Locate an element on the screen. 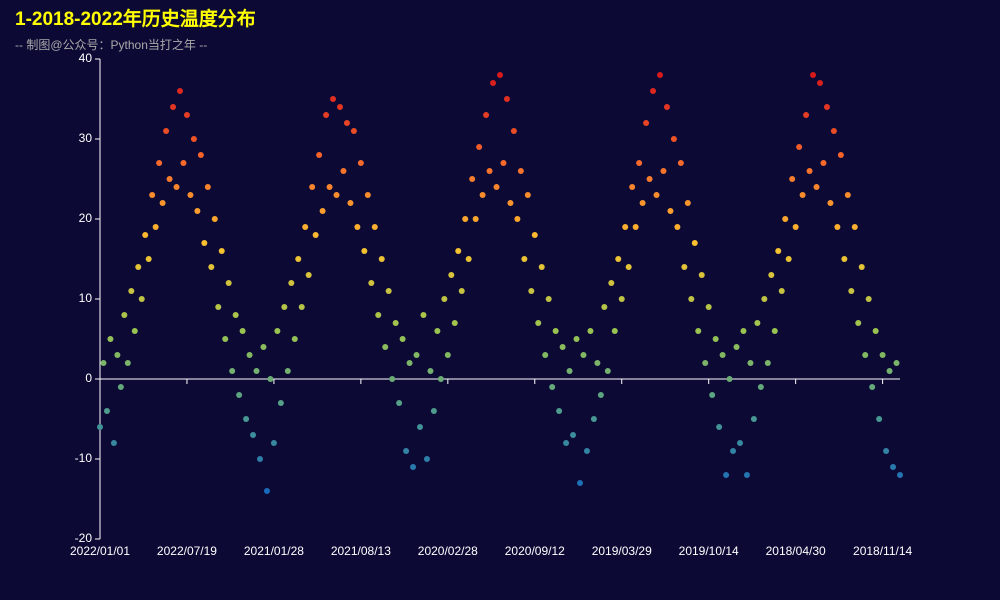  x-tick-label: 2020/02/28 is located at coordinates (448, 551).